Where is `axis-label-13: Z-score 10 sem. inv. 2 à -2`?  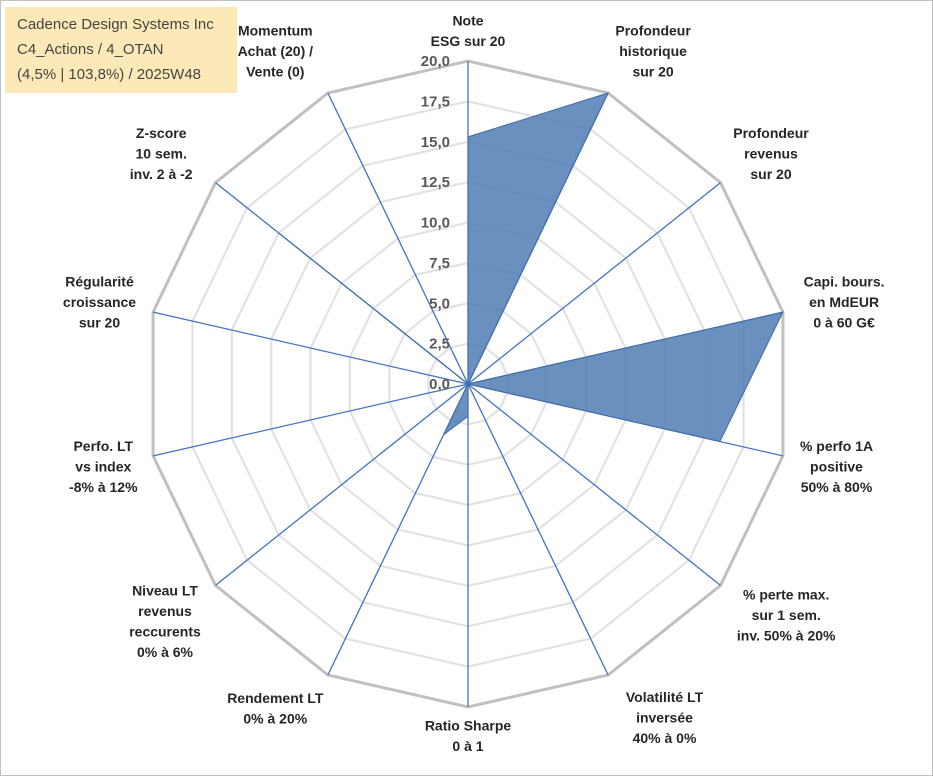 axis-label-13: Z-score 10 sem. inv. 2 à -2 is located at coordinates (161, 153).